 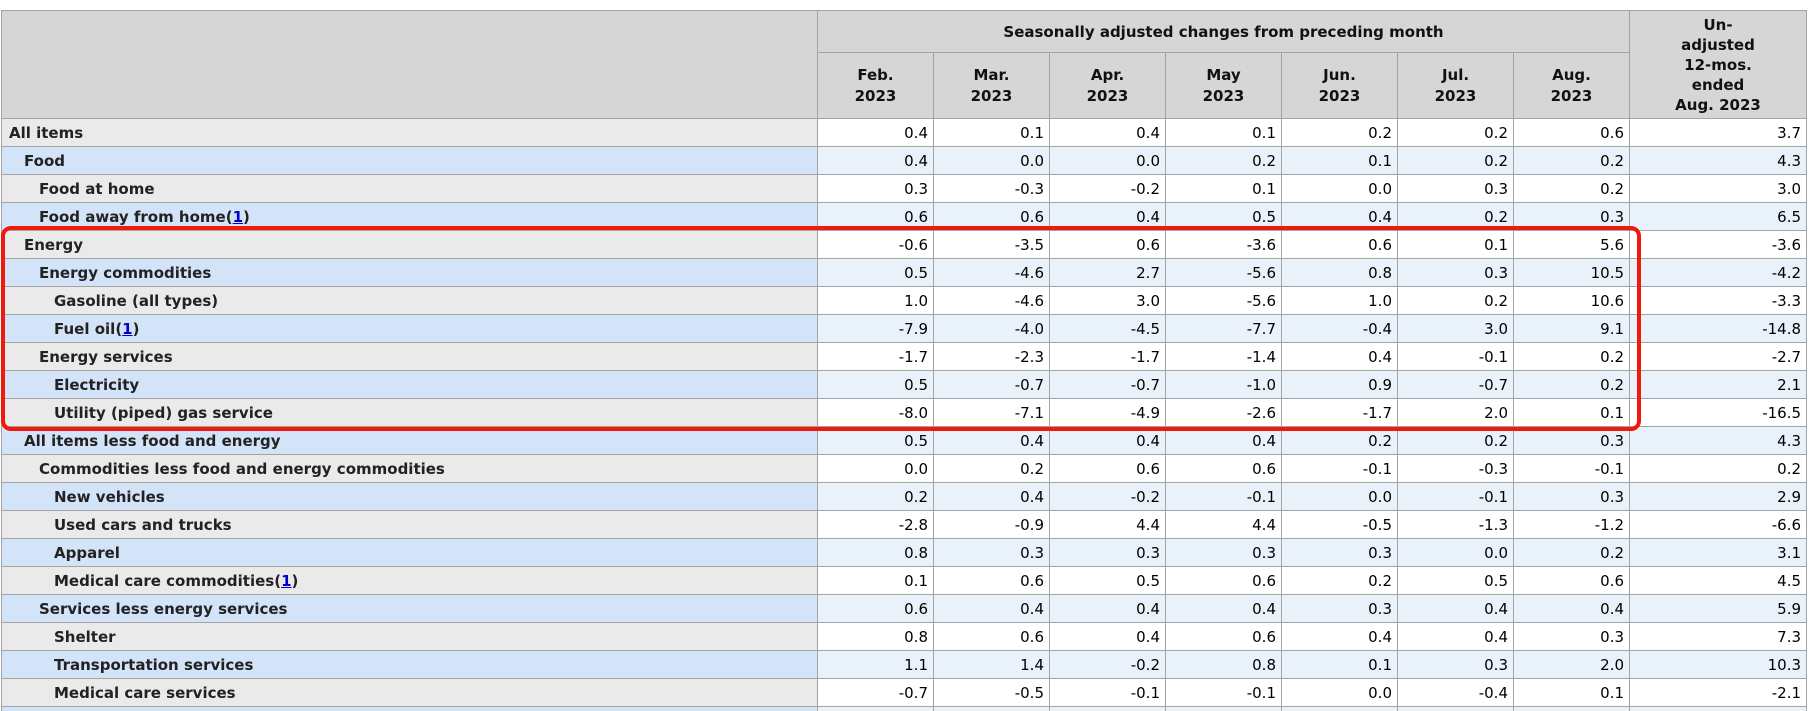 I want to click on value-cell: -0.7, so click(x=991, y=384).